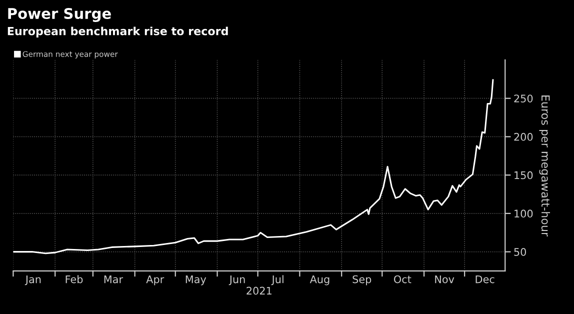  What do you see at coordinates (74, 279) in the screenshot?
I see `x-tick-label: Feb` at bounding box center [74, 279].